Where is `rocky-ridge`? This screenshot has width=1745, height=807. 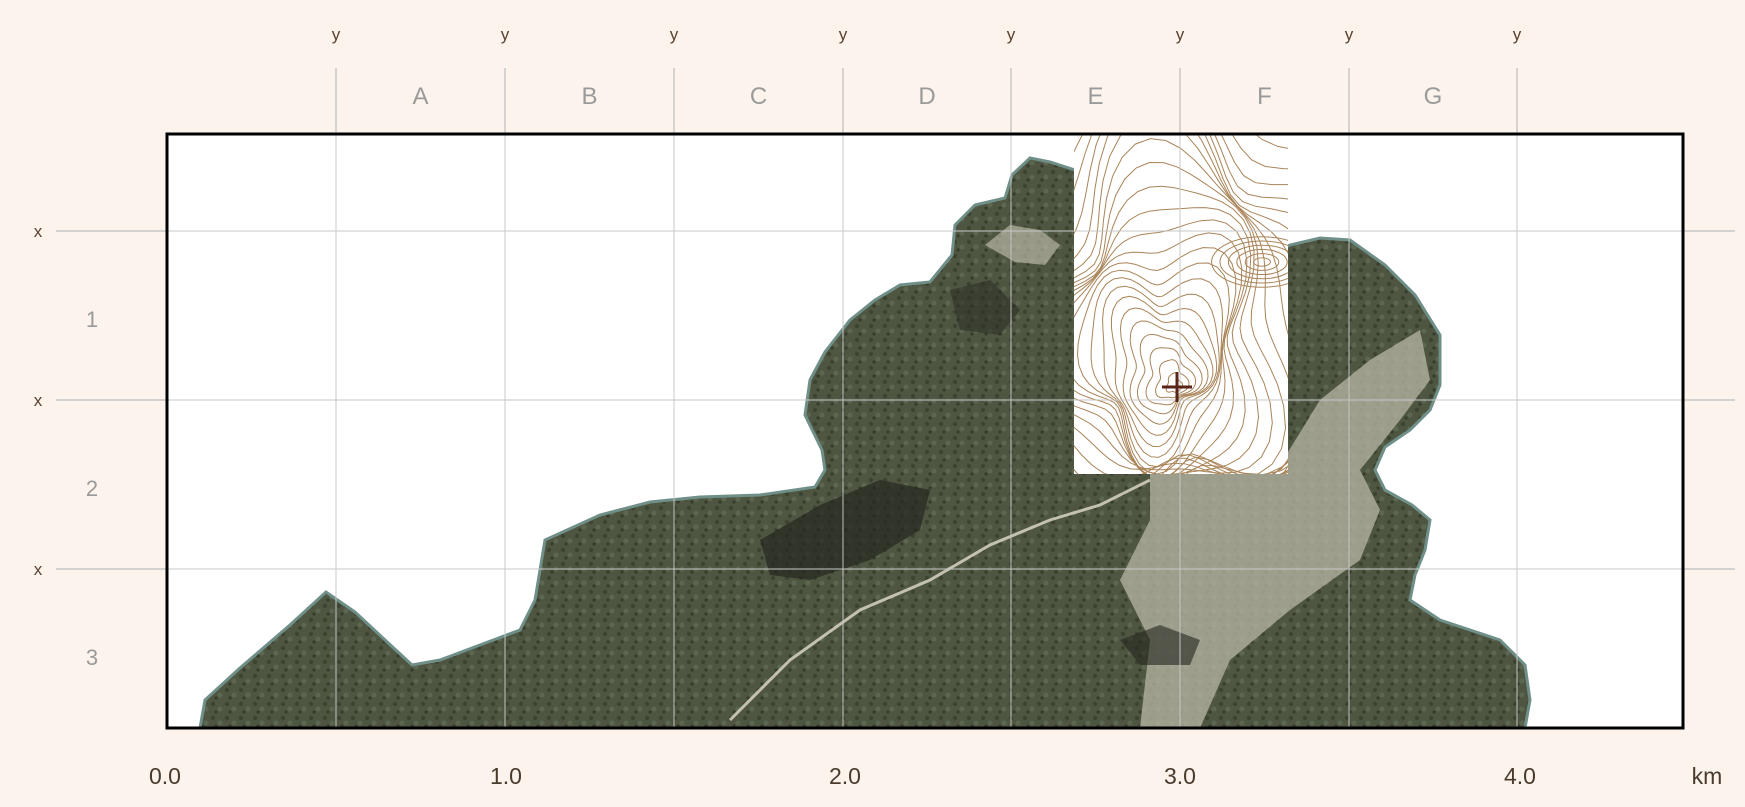 rocky-ridge is located at coordinates (1022, 245).